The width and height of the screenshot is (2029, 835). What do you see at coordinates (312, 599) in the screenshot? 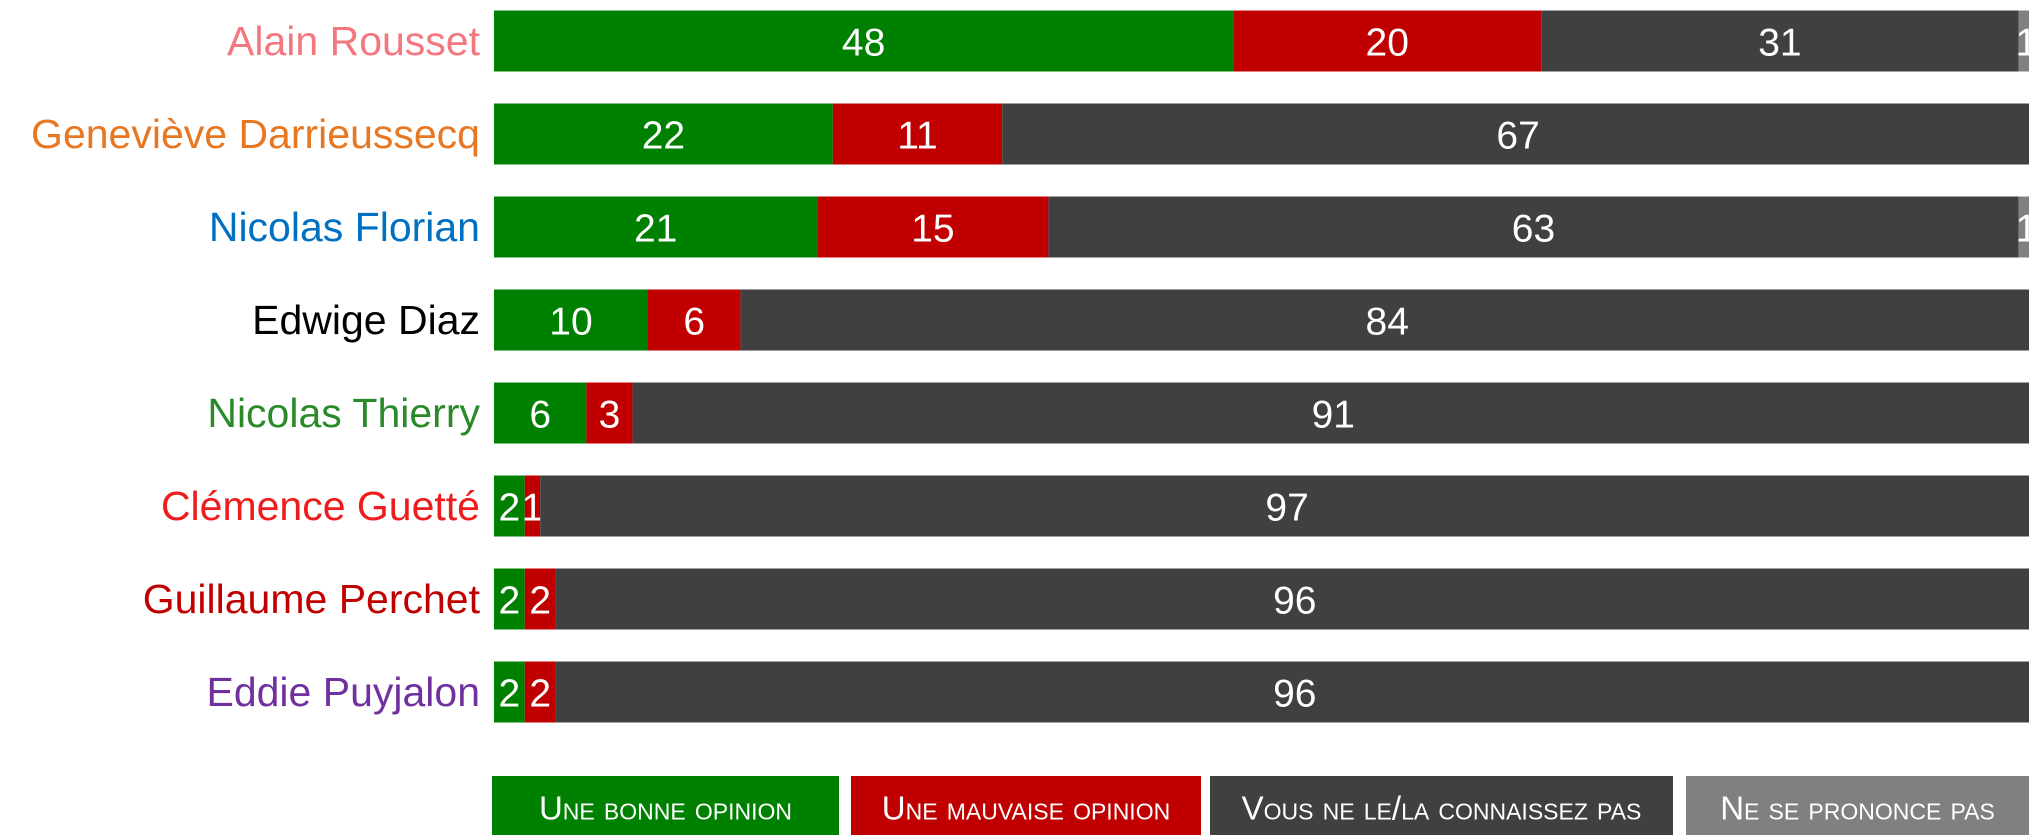
I see `category-label: Guillaume Perchet` at bounding box center [312, 599].